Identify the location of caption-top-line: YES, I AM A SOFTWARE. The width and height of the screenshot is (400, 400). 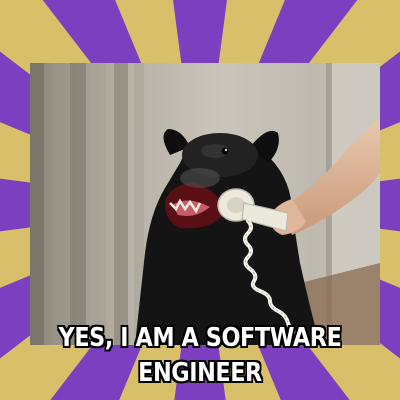
(200, 338).